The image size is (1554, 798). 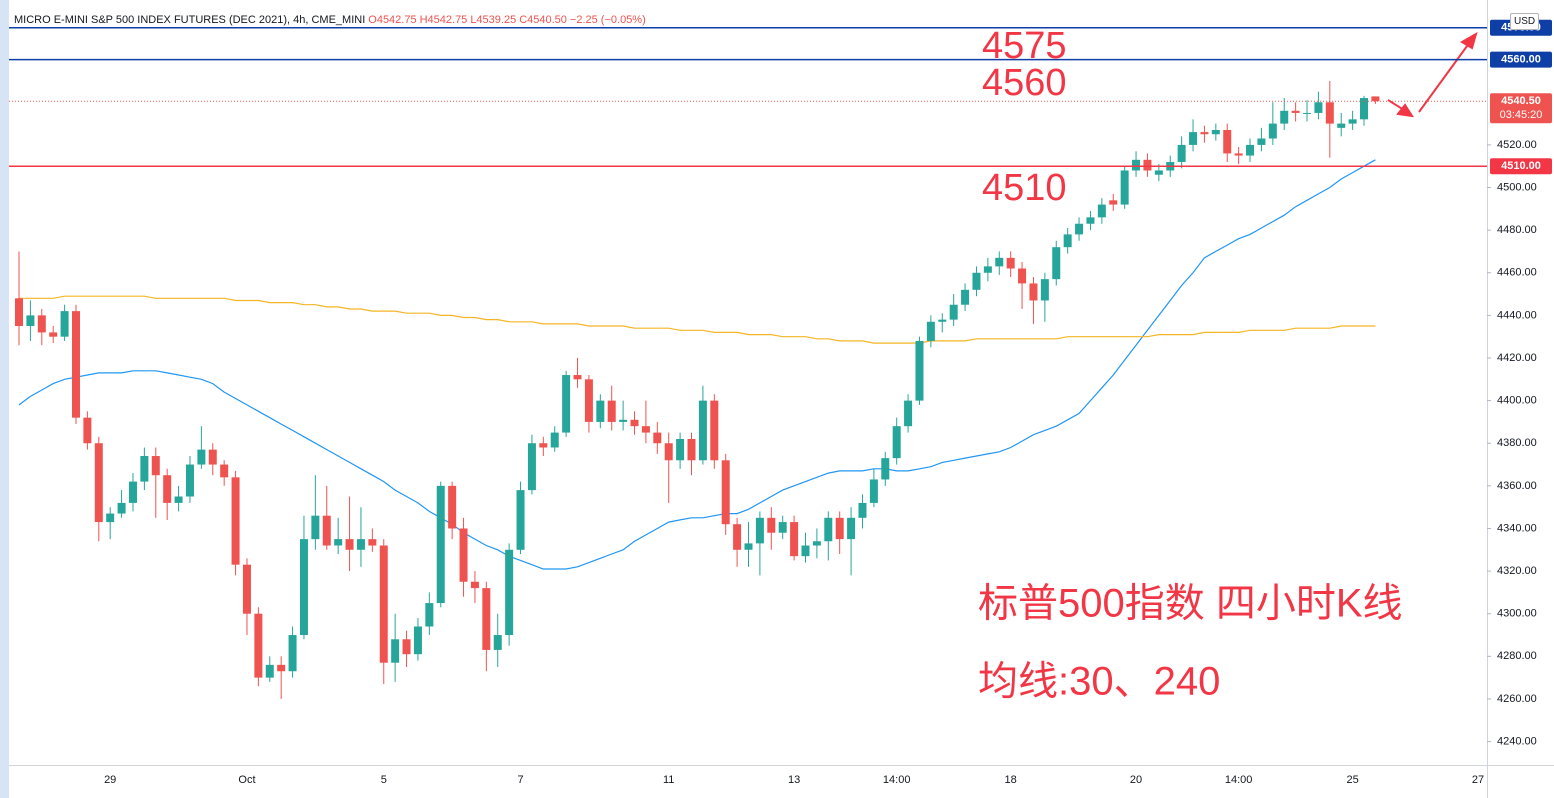 I want to click on y-tick-label: 4340.00, so click(x=1517, y=528).